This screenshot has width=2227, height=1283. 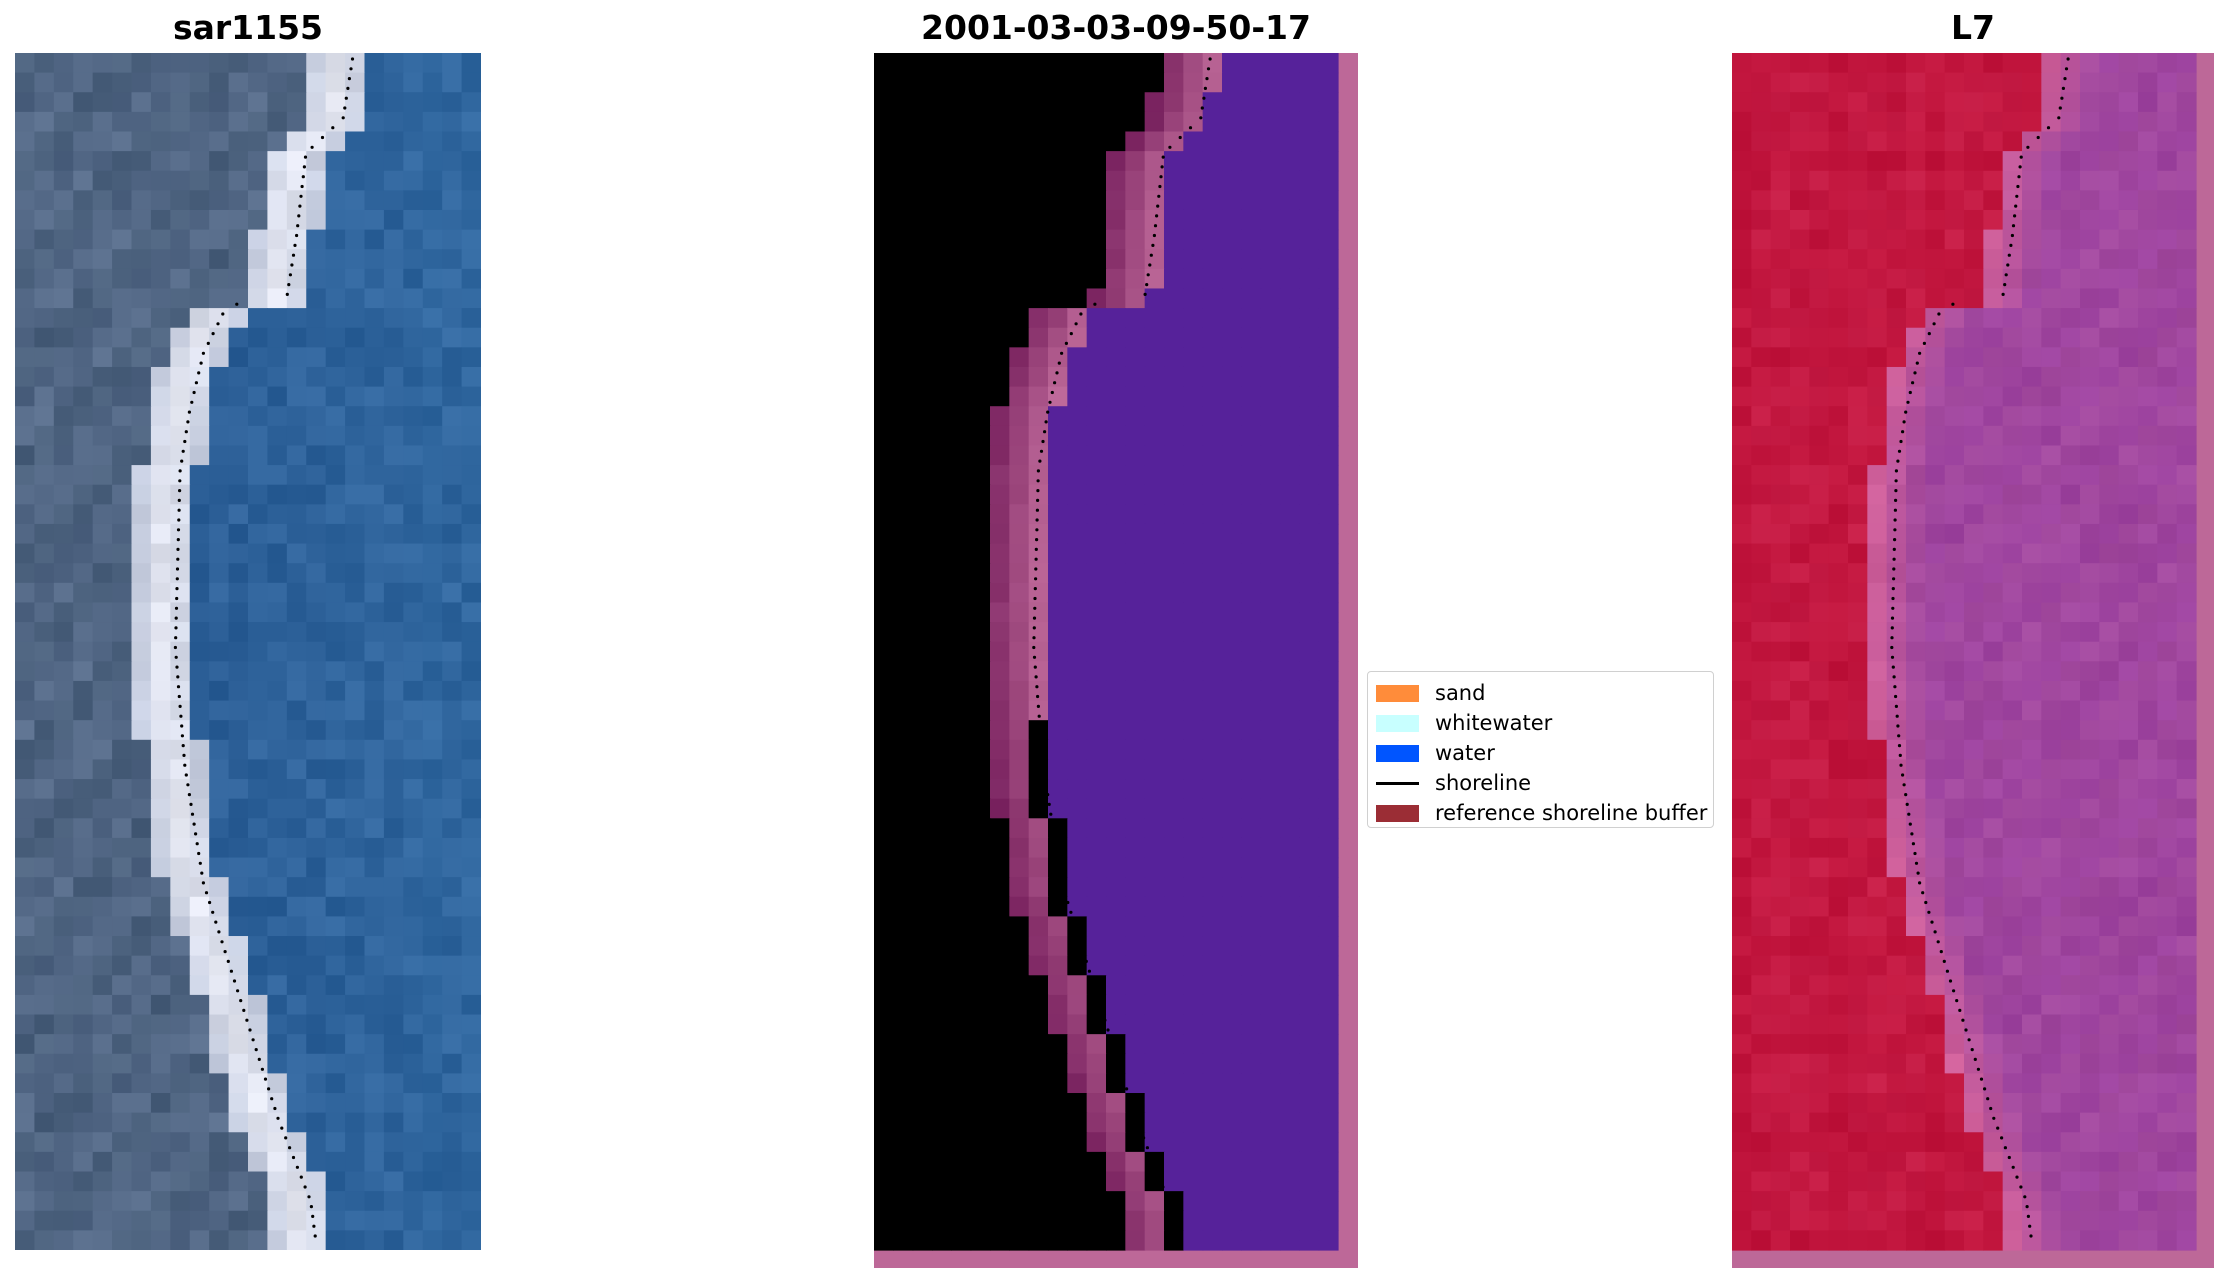 I want to click on reference-buffer-swatch, so click(x=1397, y=813).